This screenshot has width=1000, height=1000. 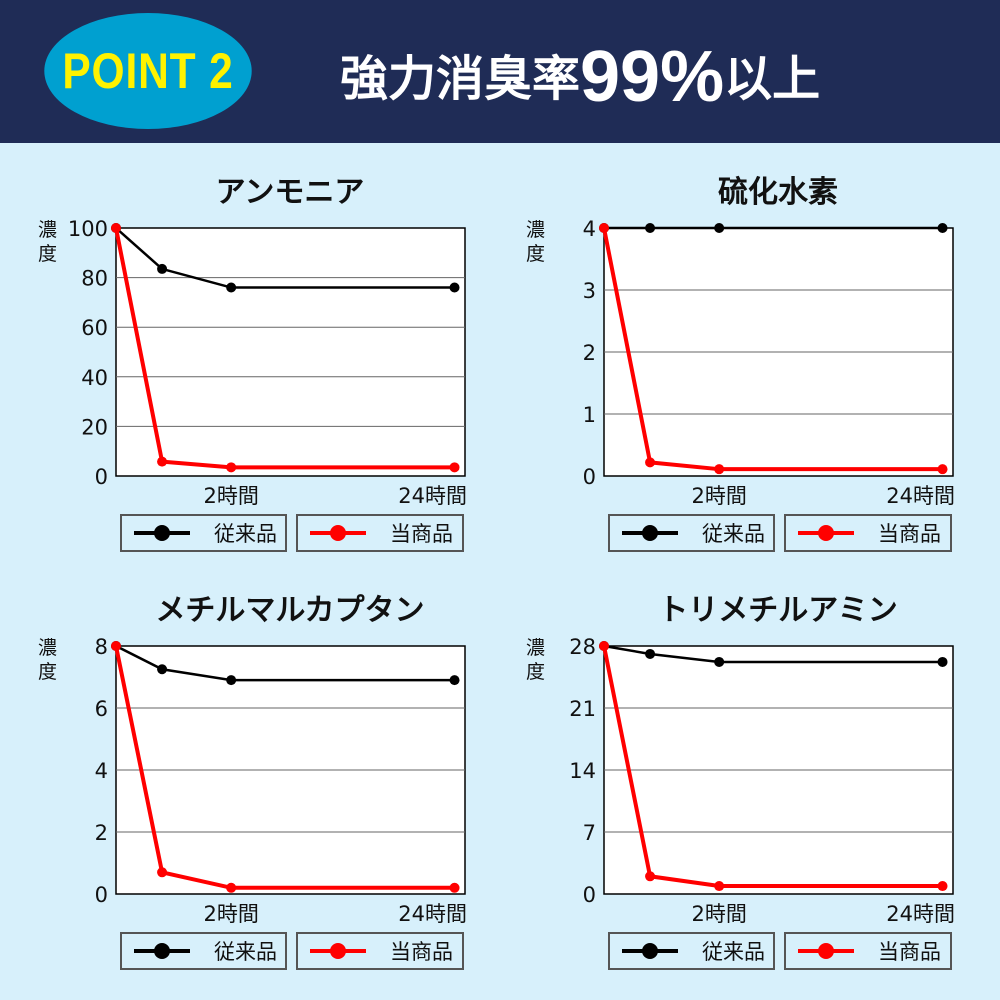 I want to click on headline: 強力消臭率99%以上, so click(x=580, y=77).